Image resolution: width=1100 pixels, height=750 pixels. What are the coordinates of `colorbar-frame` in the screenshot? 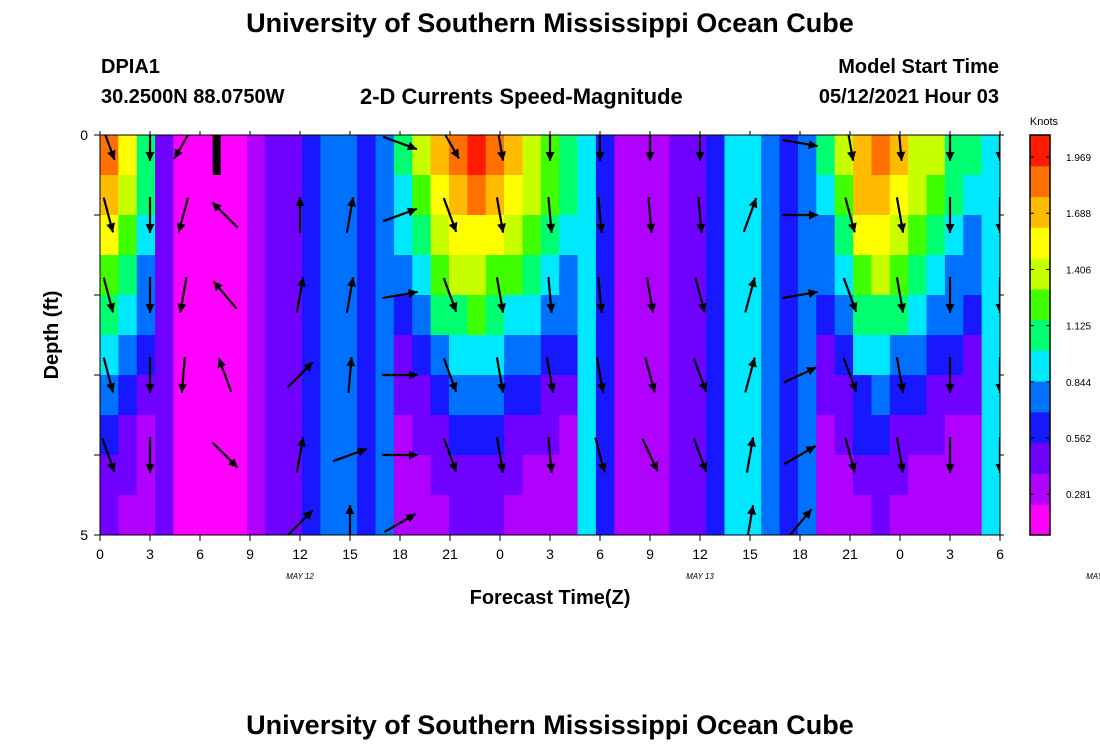 It's located at (1040, 335).